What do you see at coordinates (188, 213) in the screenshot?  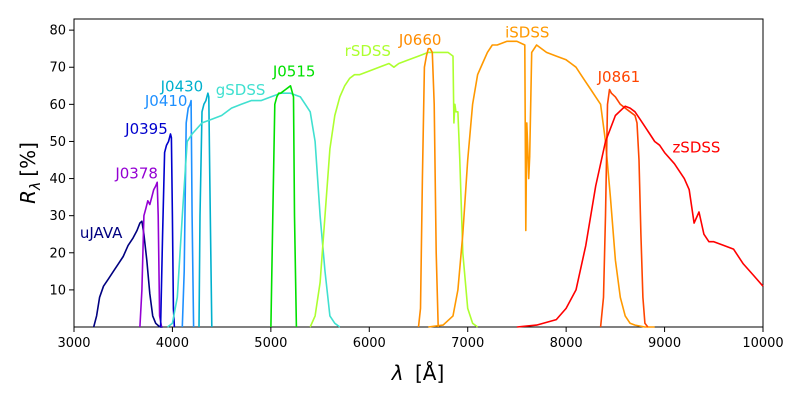 I see `series-line-j0410` at bounding box center [188, 213].